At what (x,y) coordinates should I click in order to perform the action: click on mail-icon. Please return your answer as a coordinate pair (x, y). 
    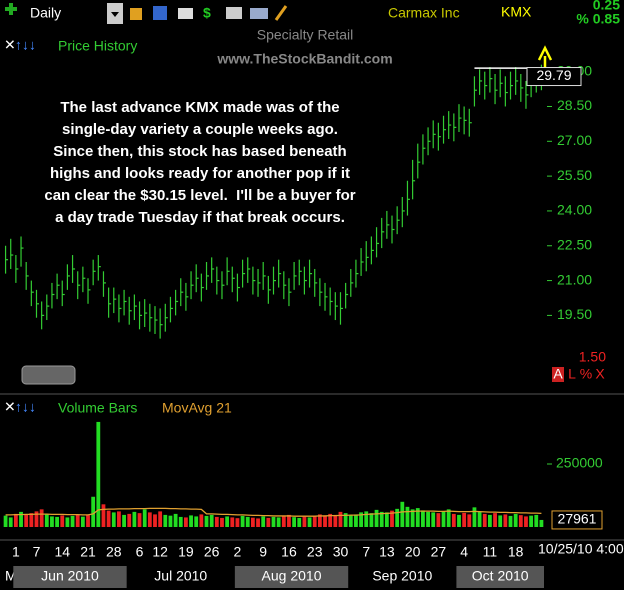
    Looking at the image, I should click on (185, 13).